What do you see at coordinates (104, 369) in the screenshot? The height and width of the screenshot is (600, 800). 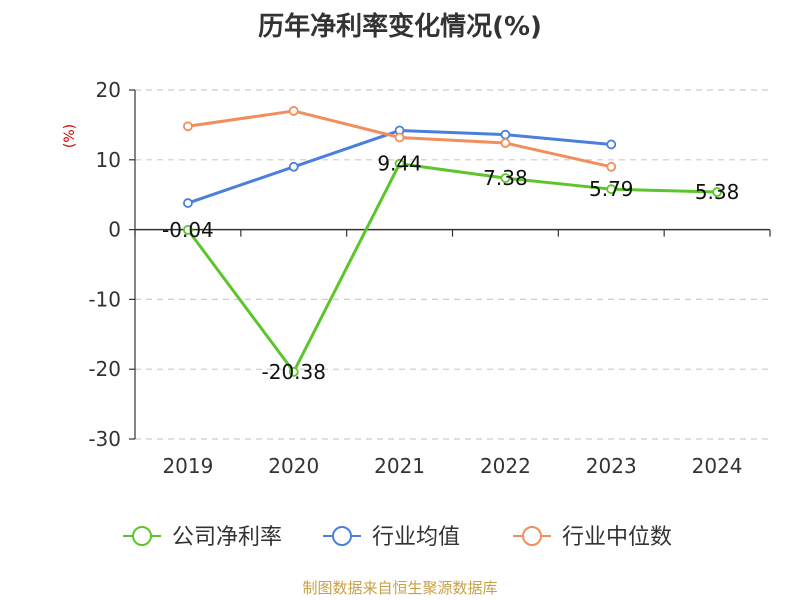 I see `y-tick-label: -20` at bounding box center [104, 369].